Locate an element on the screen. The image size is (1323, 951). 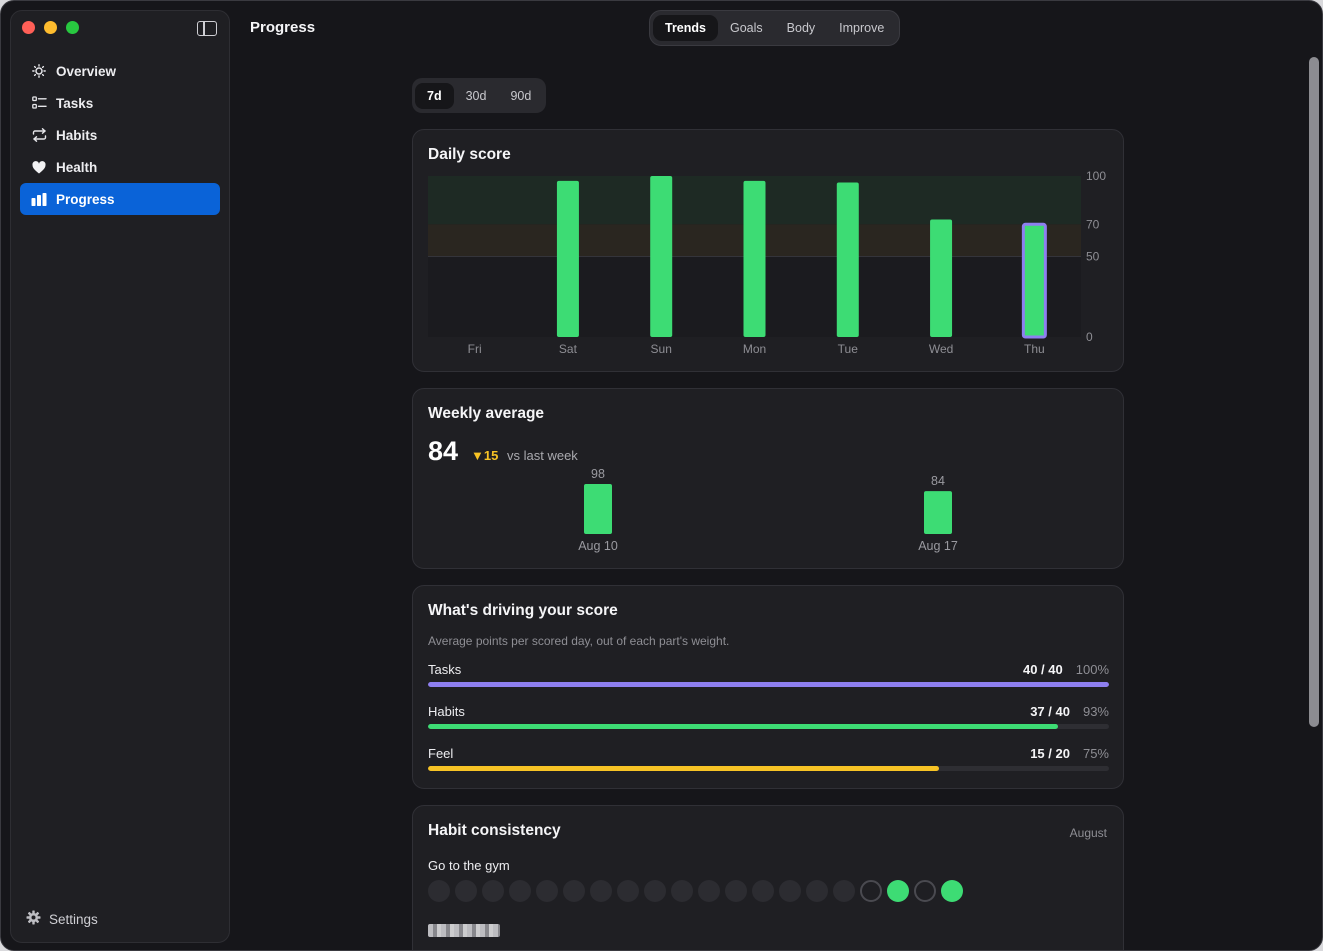
page-title: Progress is located at coordinates (283, 27).